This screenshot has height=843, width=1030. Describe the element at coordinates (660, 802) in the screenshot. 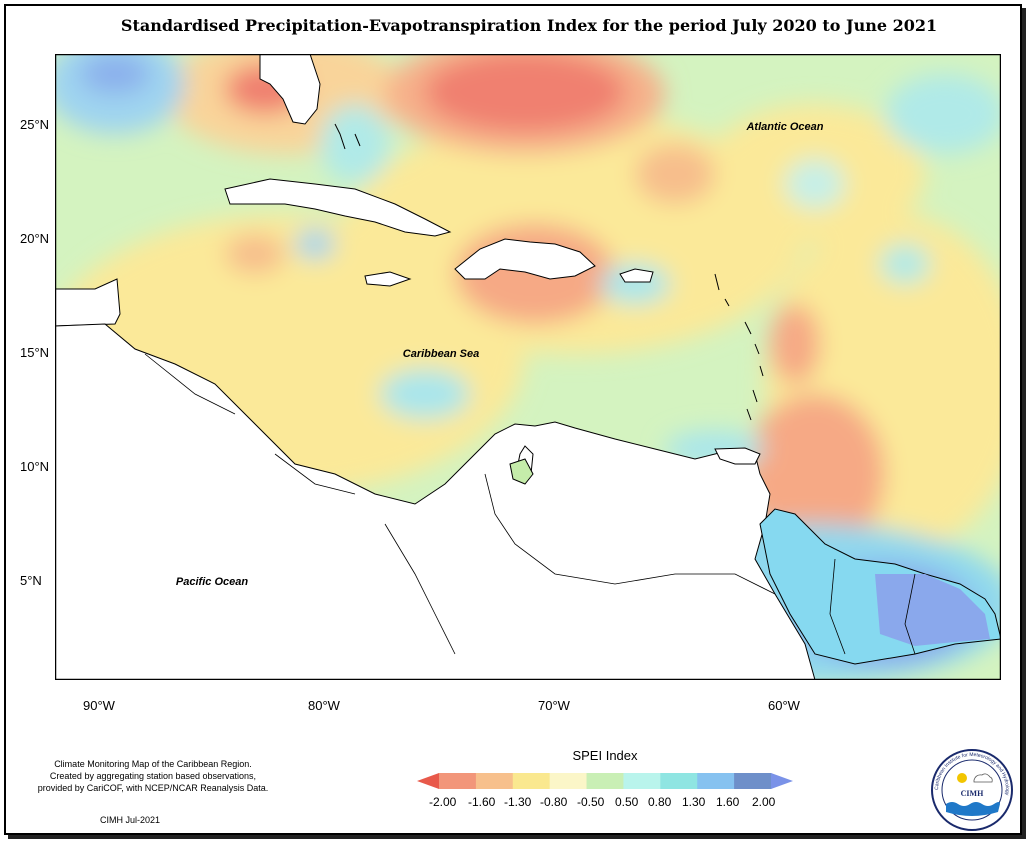

I see `legend-value-6: 0.80` at that location.